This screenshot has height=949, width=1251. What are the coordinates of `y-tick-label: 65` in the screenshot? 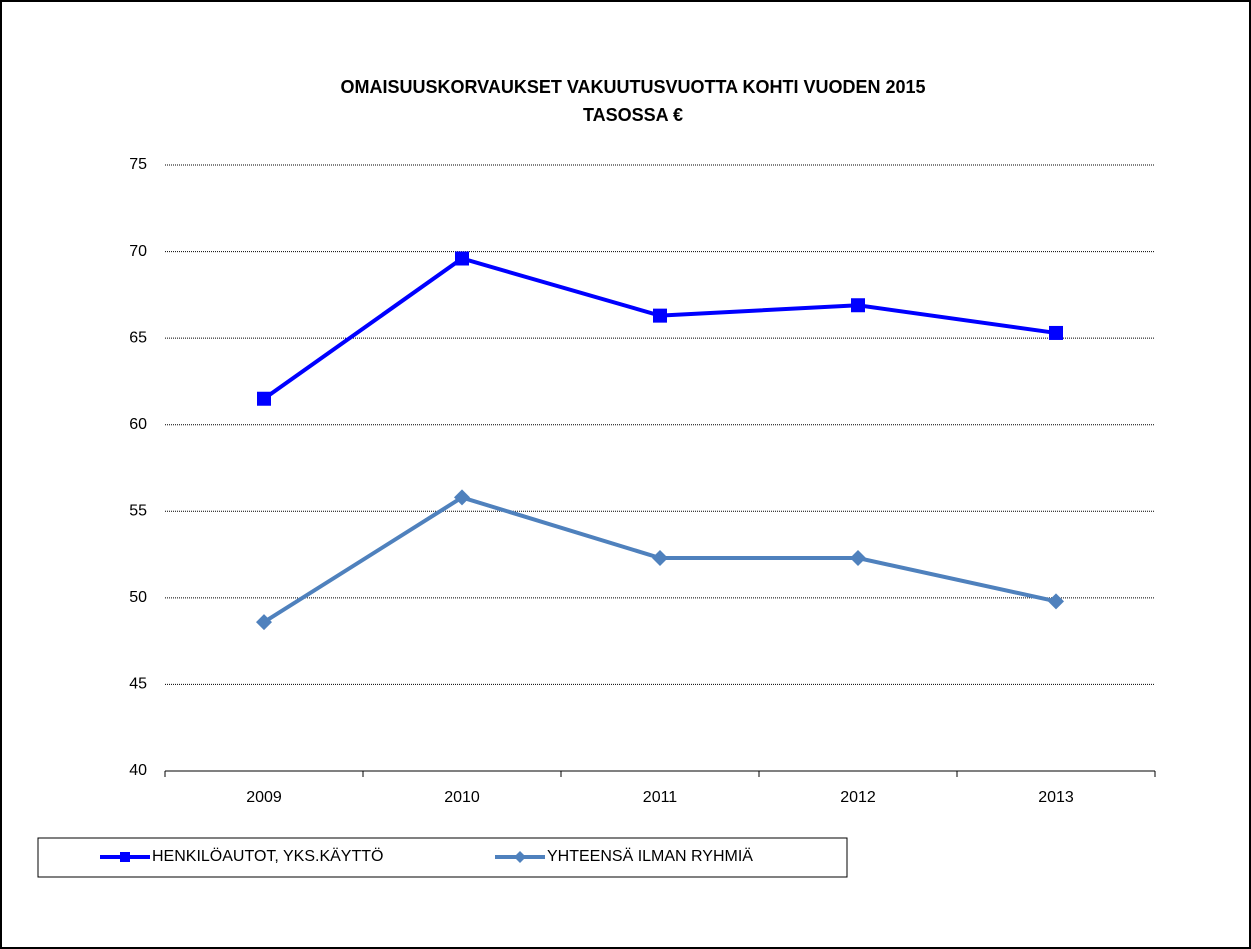 It's located at (138, 337).